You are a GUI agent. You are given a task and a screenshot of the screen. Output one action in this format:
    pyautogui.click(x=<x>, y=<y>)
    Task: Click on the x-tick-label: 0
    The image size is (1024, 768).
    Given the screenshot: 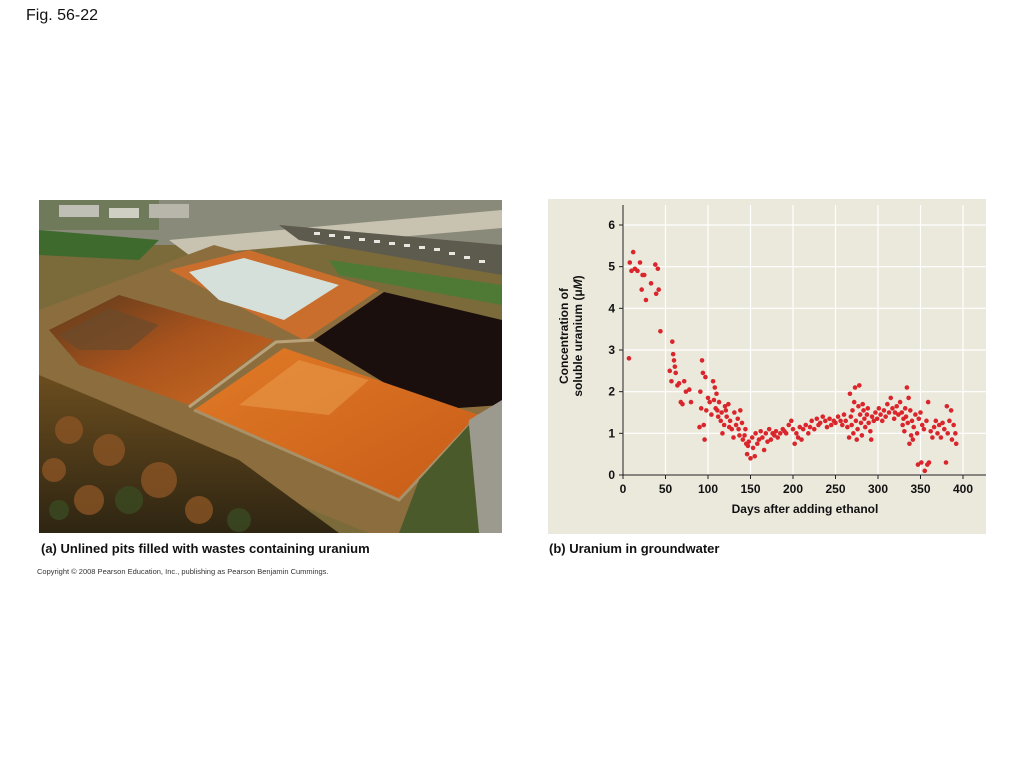 What is the action you would take?
    pyautogui.click(x=623, y=489)
    